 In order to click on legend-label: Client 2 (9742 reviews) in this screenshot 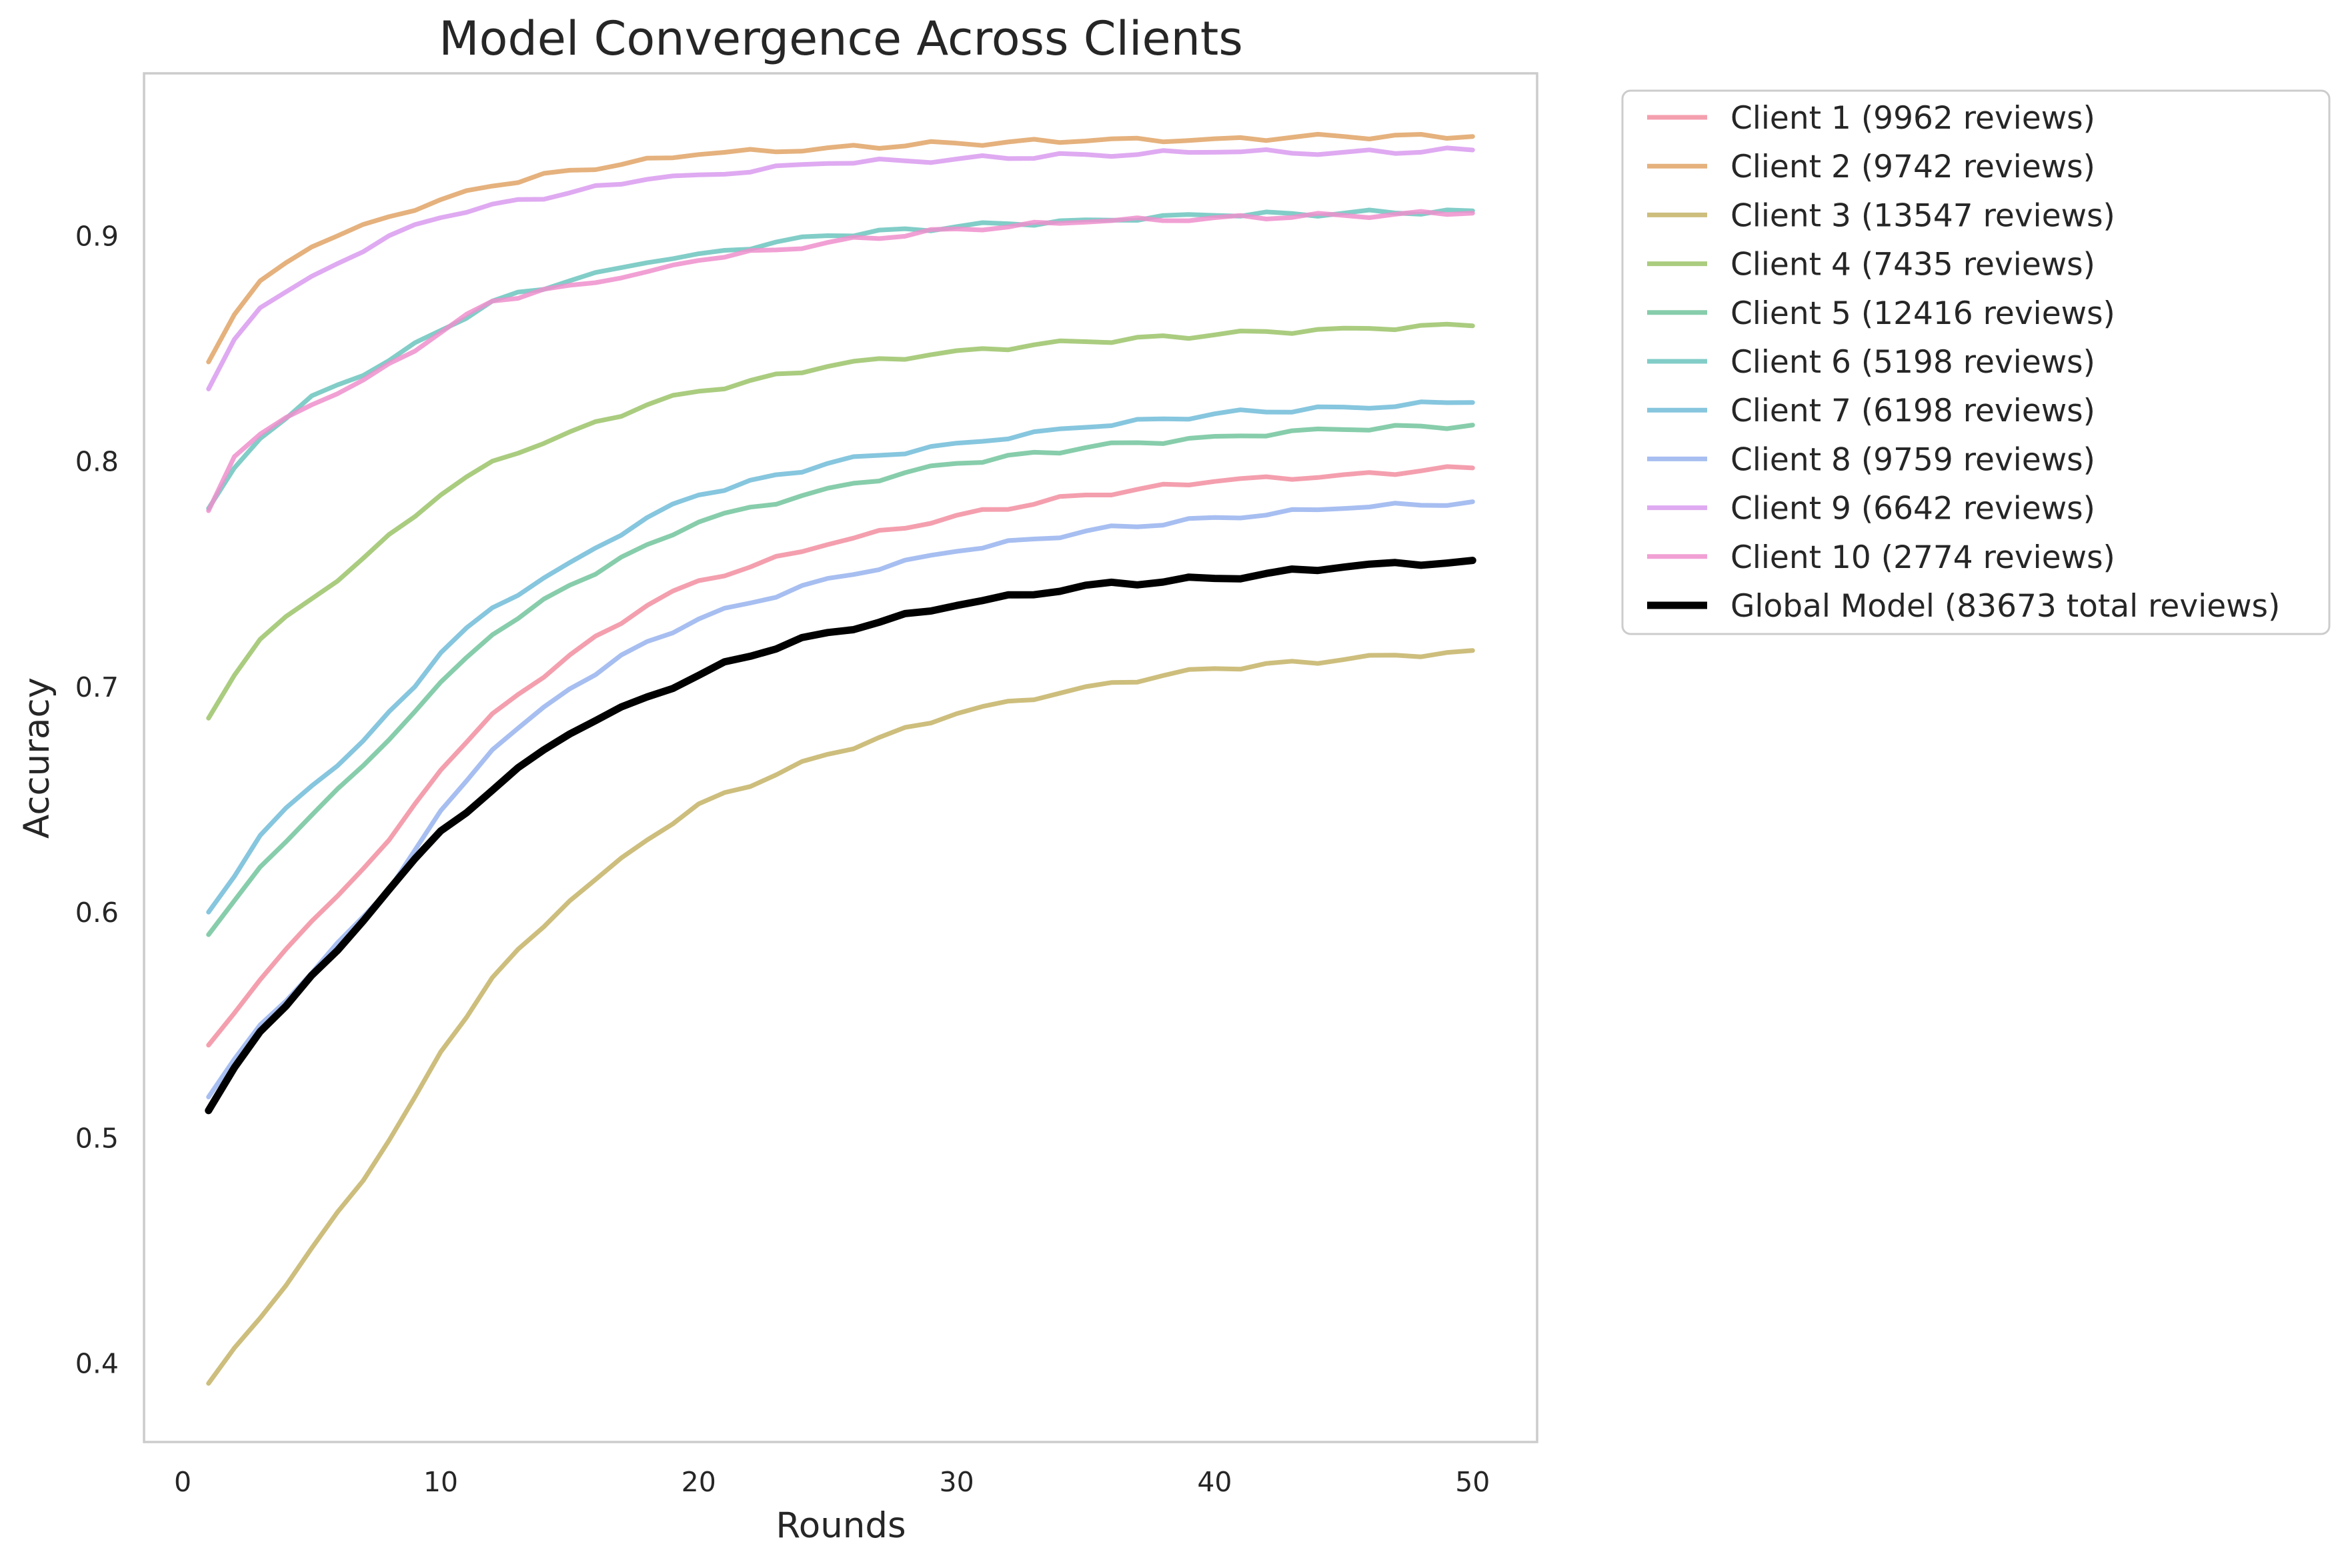, I will do `click(1912, 167)`.